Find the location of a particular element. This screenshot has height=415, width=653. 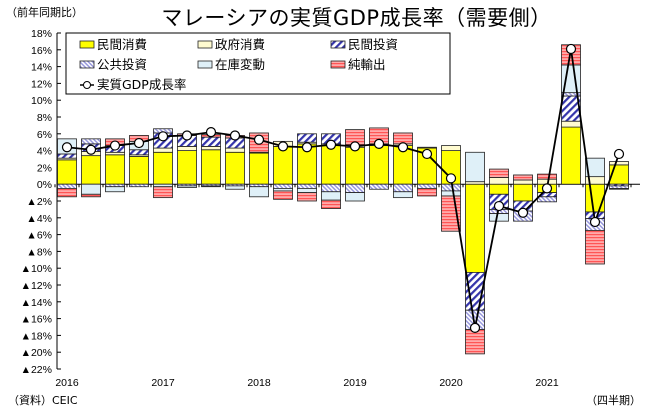

y-tick-label: ▲4% is located at coordinates (39, 219).